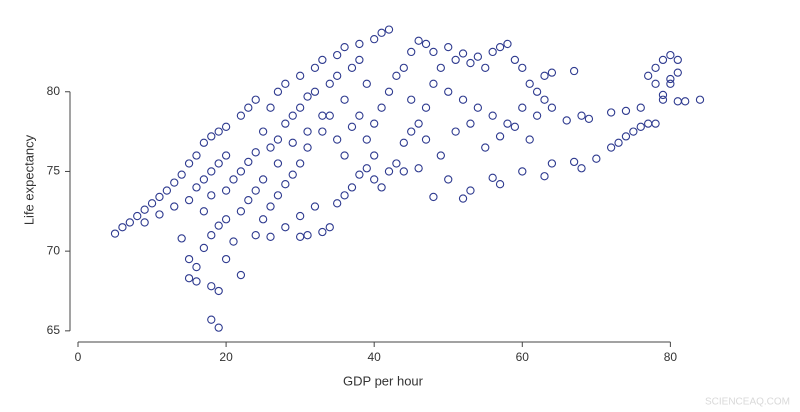  Describe the element at coordinates (226, 357) in the screenshot. I see `x-tick-label: 20` at that location.